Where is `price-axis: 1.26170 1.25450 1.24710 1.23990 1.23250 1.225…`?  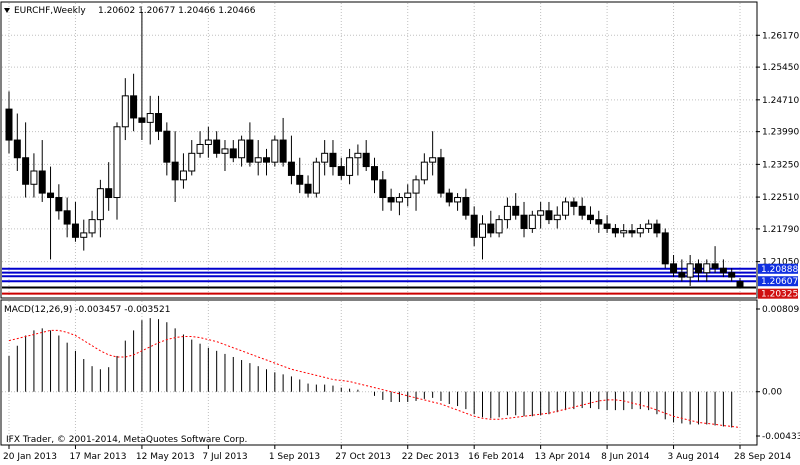
price-axis: 1.26170 1.25450 1.24710 1.23990 1.23250 1.225… is located at coordinates (777, 149).